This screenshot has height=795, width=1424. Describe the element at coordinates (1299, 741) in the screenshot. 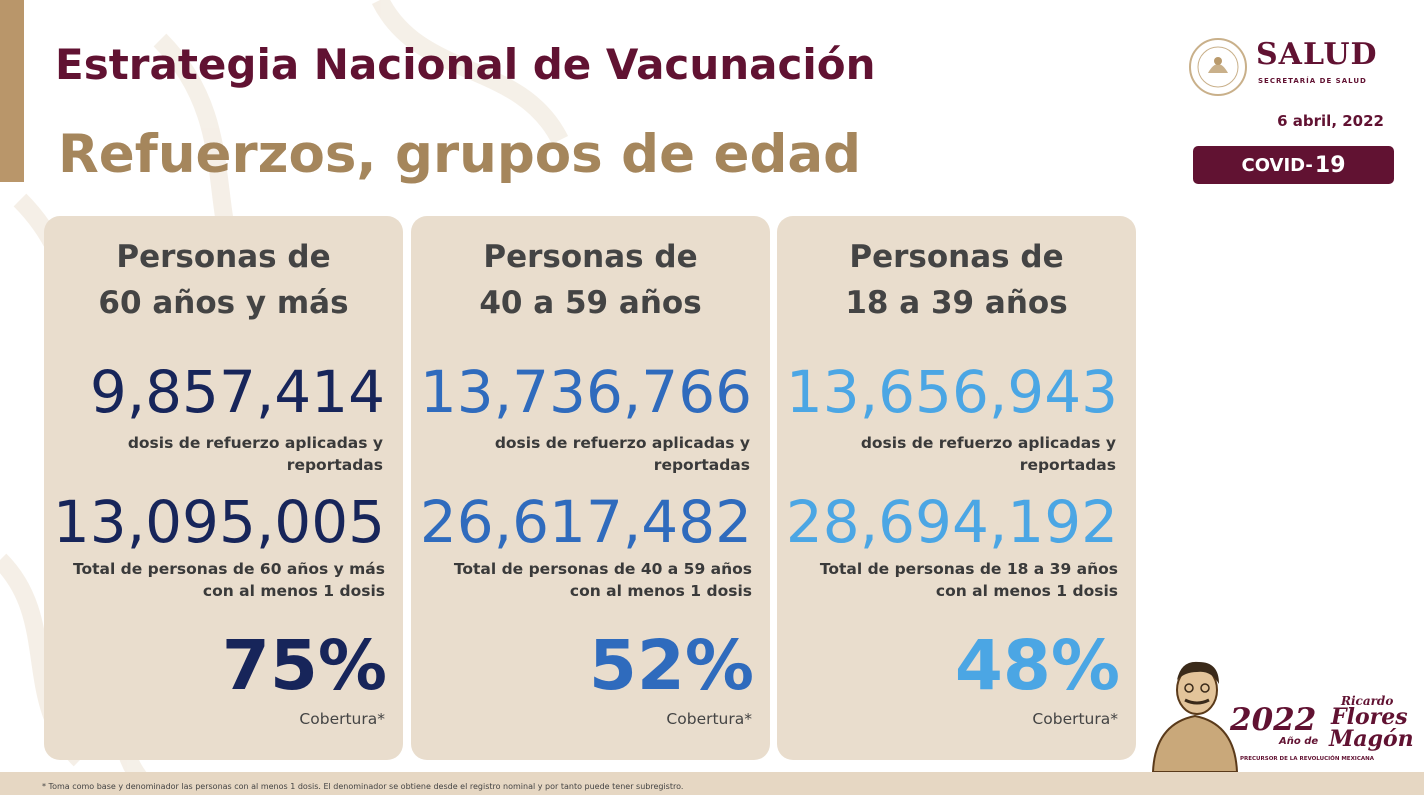

I see `anniversary-year-label: Año de` at that location.